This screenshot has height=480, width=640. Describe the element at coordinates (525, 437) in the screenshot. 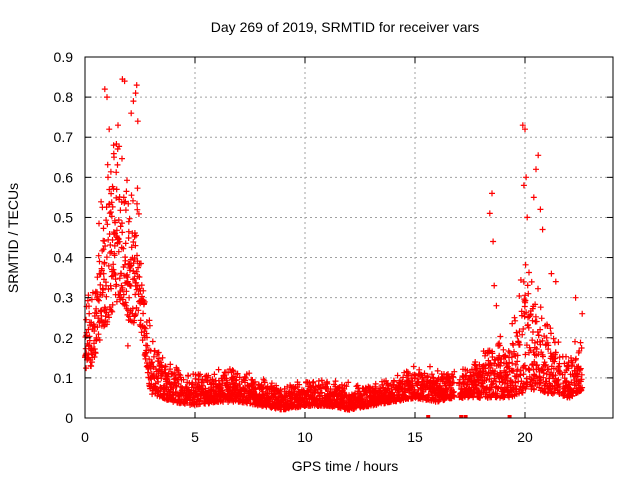

I see `x-tick-label: 20` at that location.